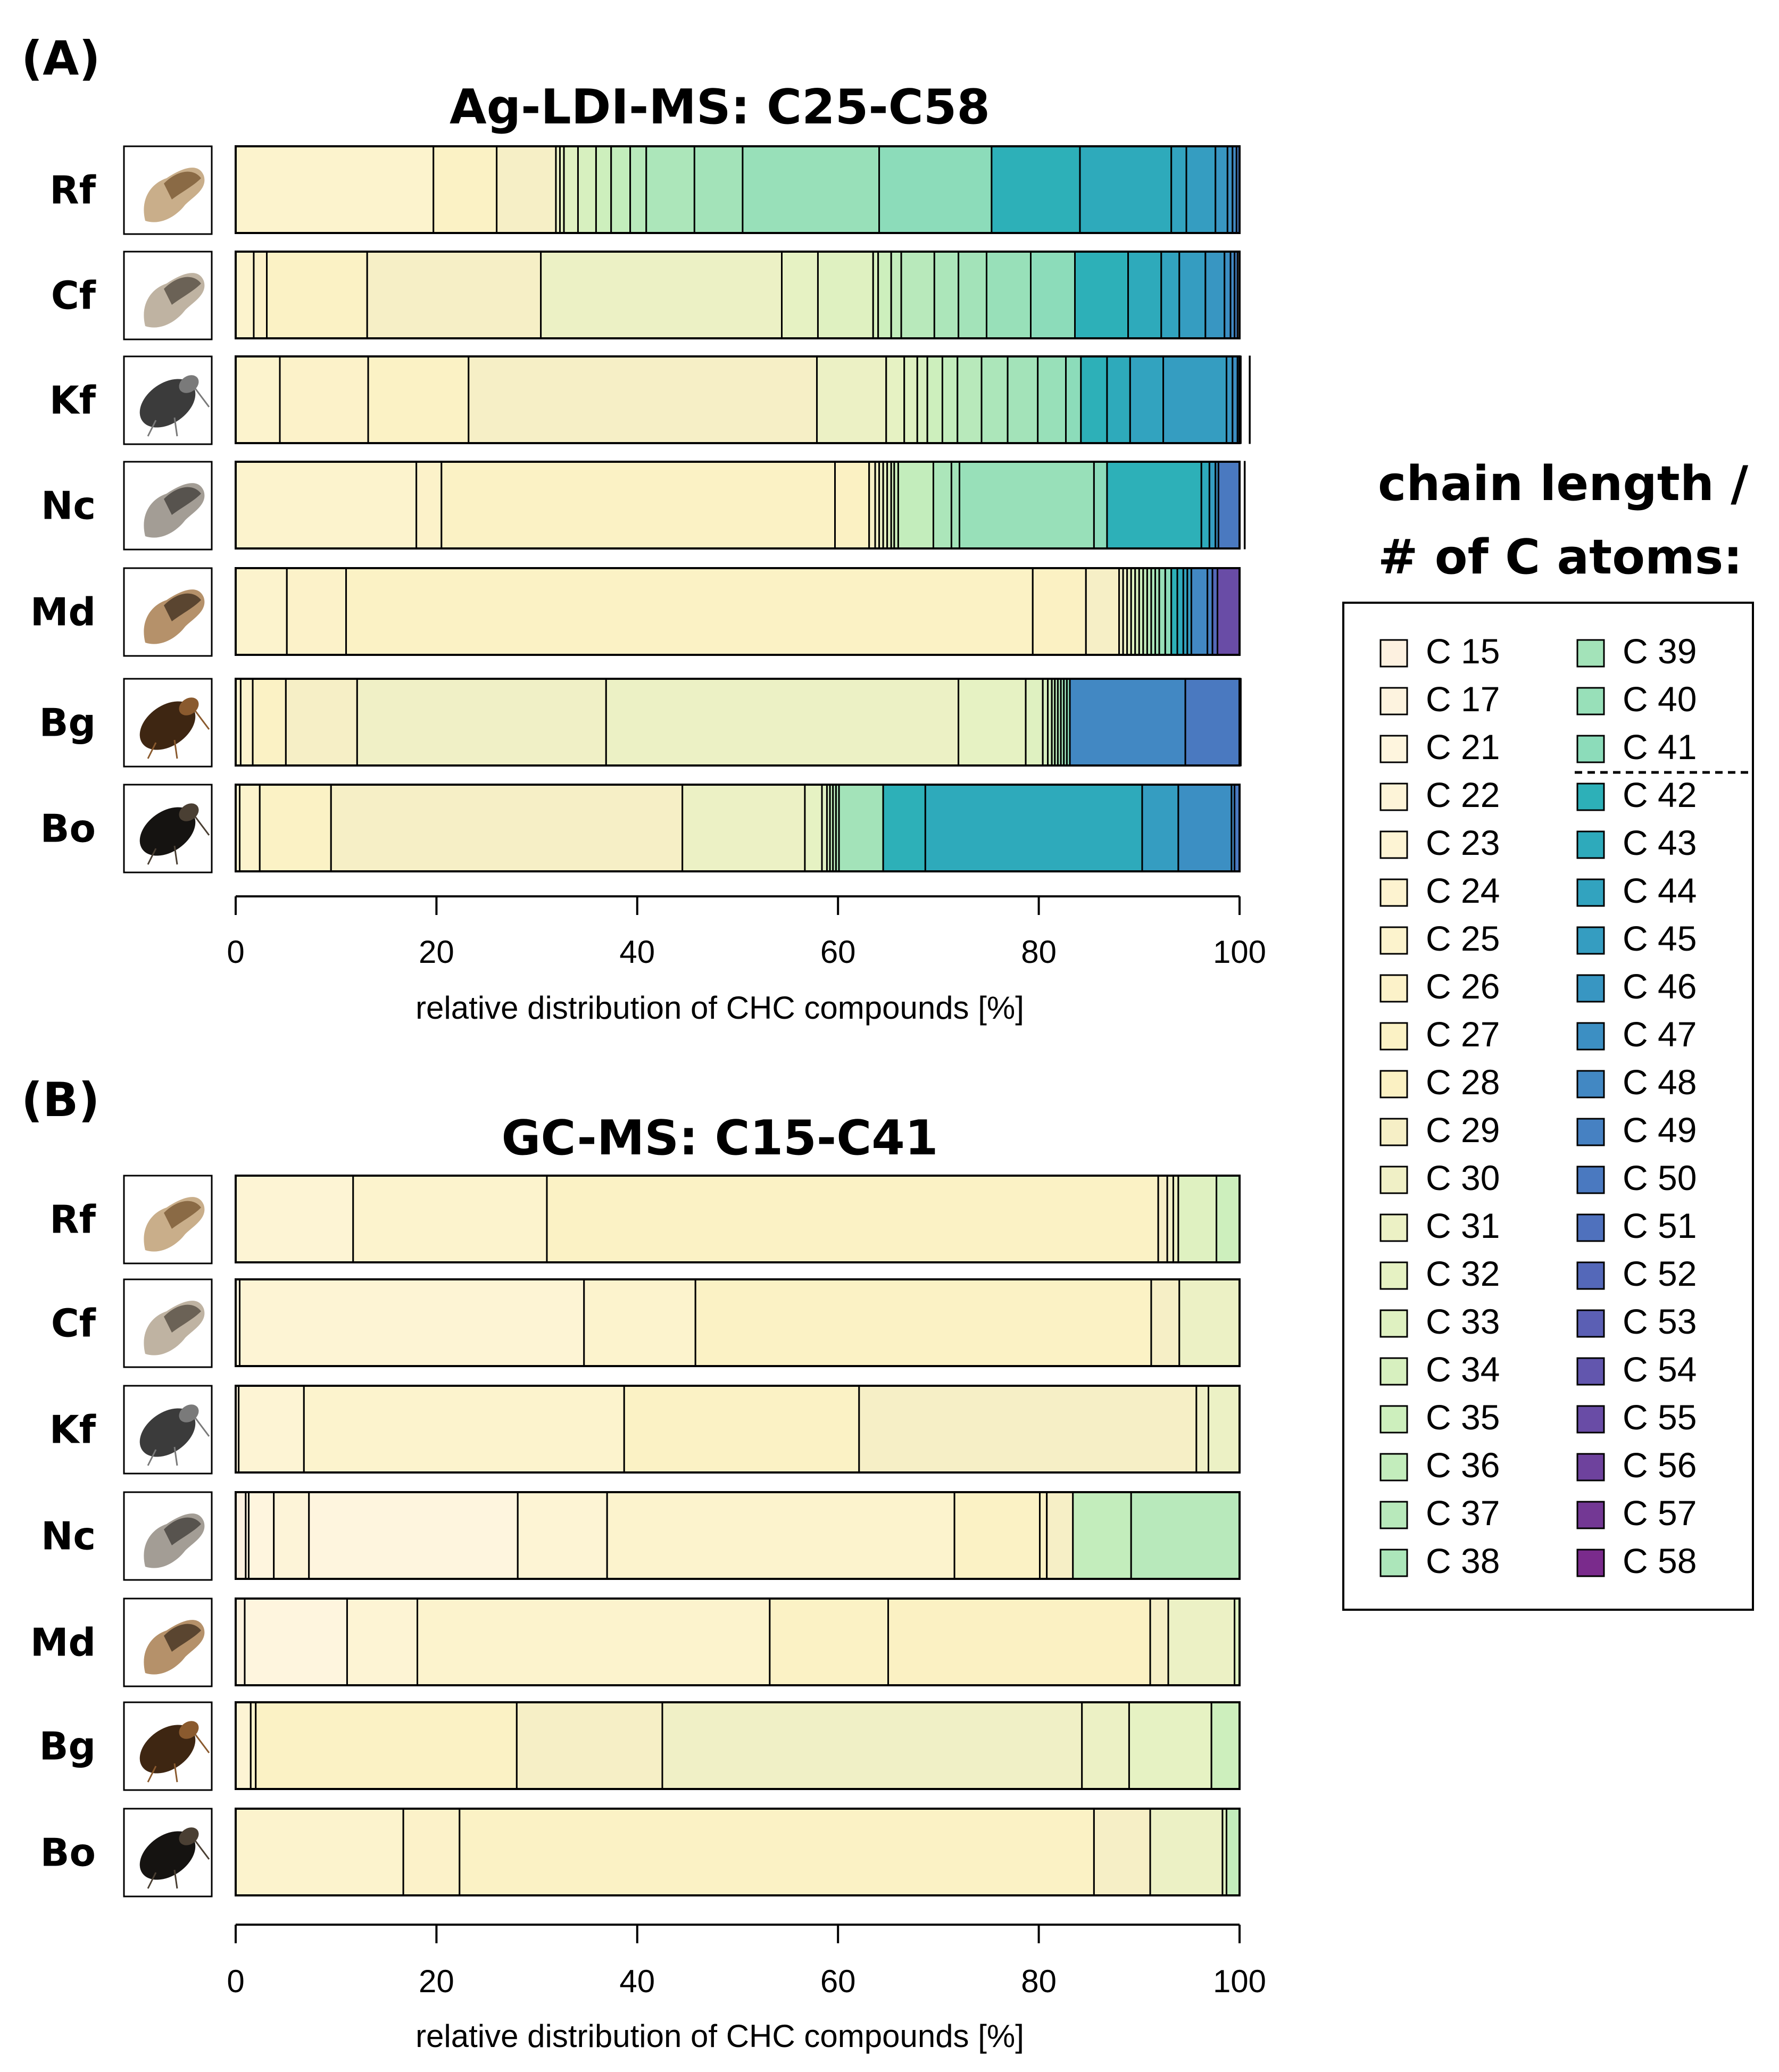  What do you see at coordinates (640, 1746) in the screenshot?
I see `bar-row: Bg` at bounding box center [640, 1746].